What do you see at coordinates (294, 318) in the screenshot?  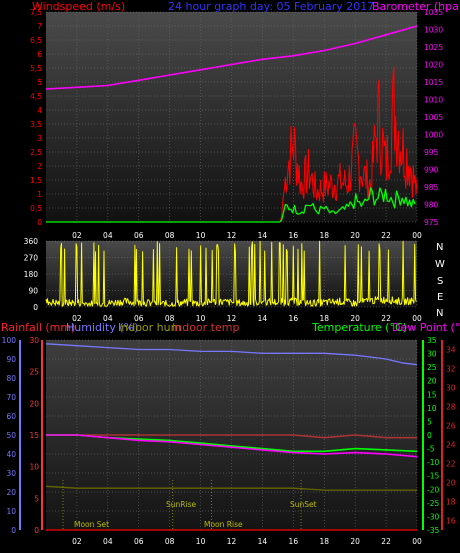 I see `x-tick-label: 16` at bounding box center [294, 318].